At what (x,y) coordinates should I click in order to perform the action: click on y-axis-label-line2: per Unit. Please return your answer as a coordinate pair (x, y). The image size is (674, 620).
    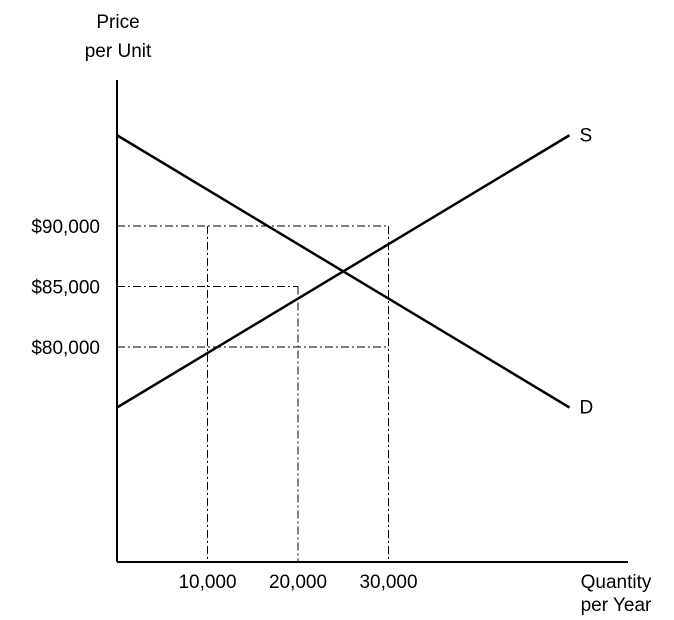
    Looking at the image, I should click on (118, 51).